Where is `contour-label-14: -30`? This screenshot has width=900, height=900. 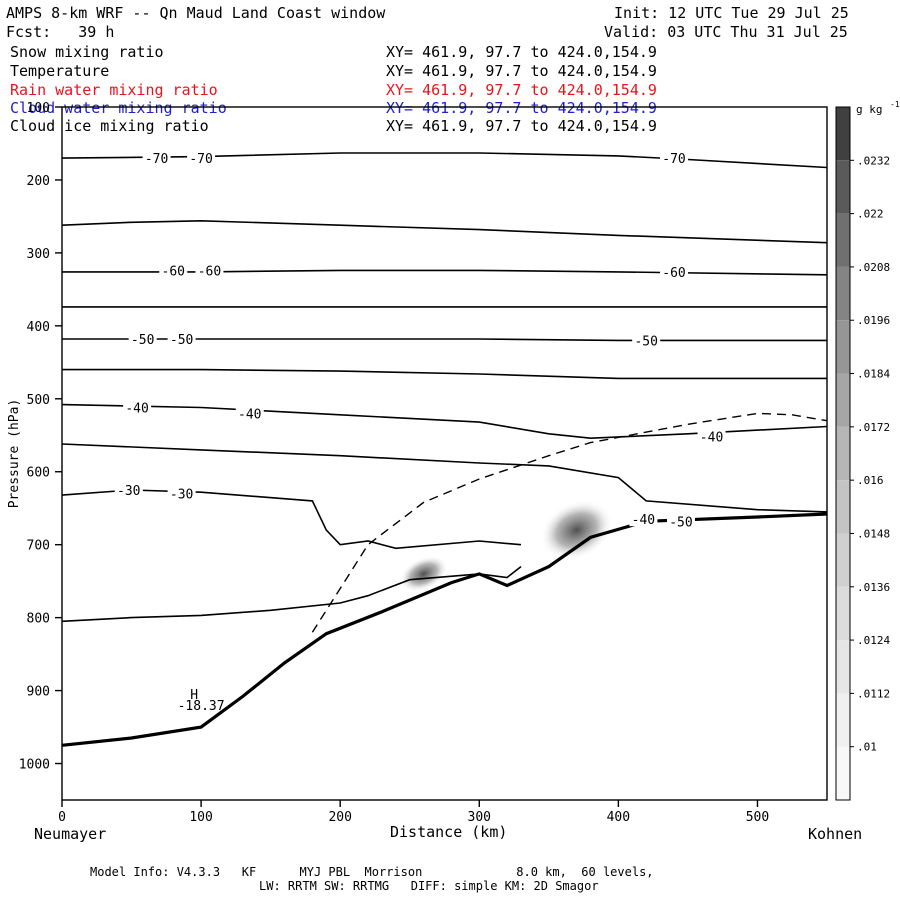 contour-label-14: -30 is located at coordinates (181, 495).